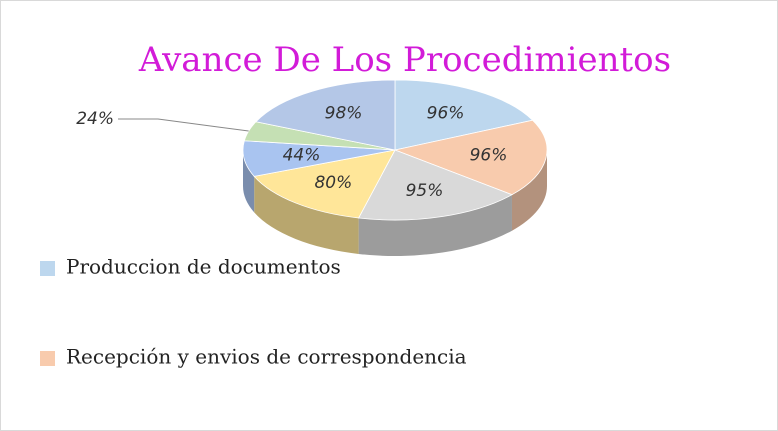 This screenshot has width=778, height=431. Describe the element at coordinates (95, 119) in the screenshot. I see `value-label: 24%` at that location.